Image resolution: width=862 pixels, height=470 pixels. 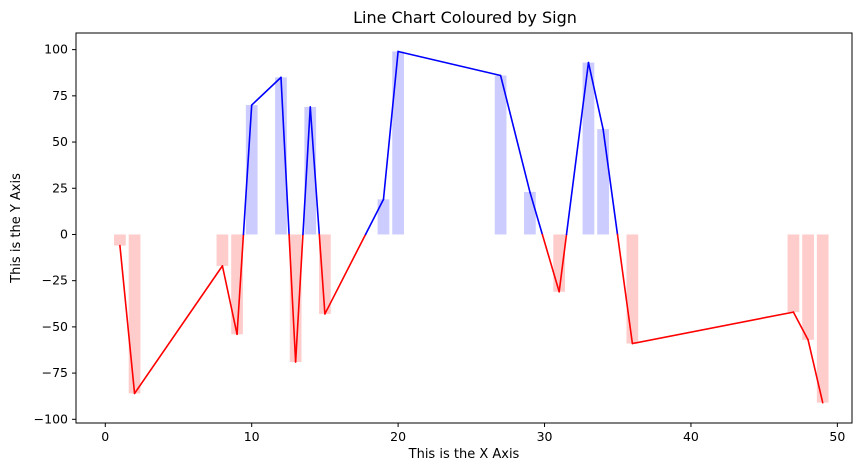 What do you see at coordinates (60, 95) in the screenshot?
I see `y-tick-label: 75` at bounding box center [60, 95].